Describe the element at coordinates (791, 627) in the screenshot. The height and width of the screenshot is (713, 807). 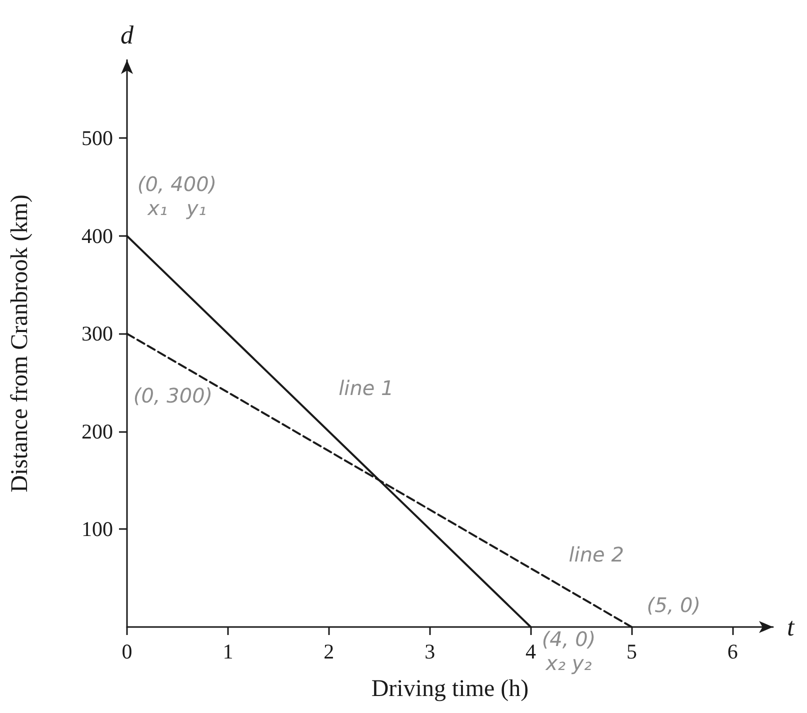
I see `text: t` at that location.